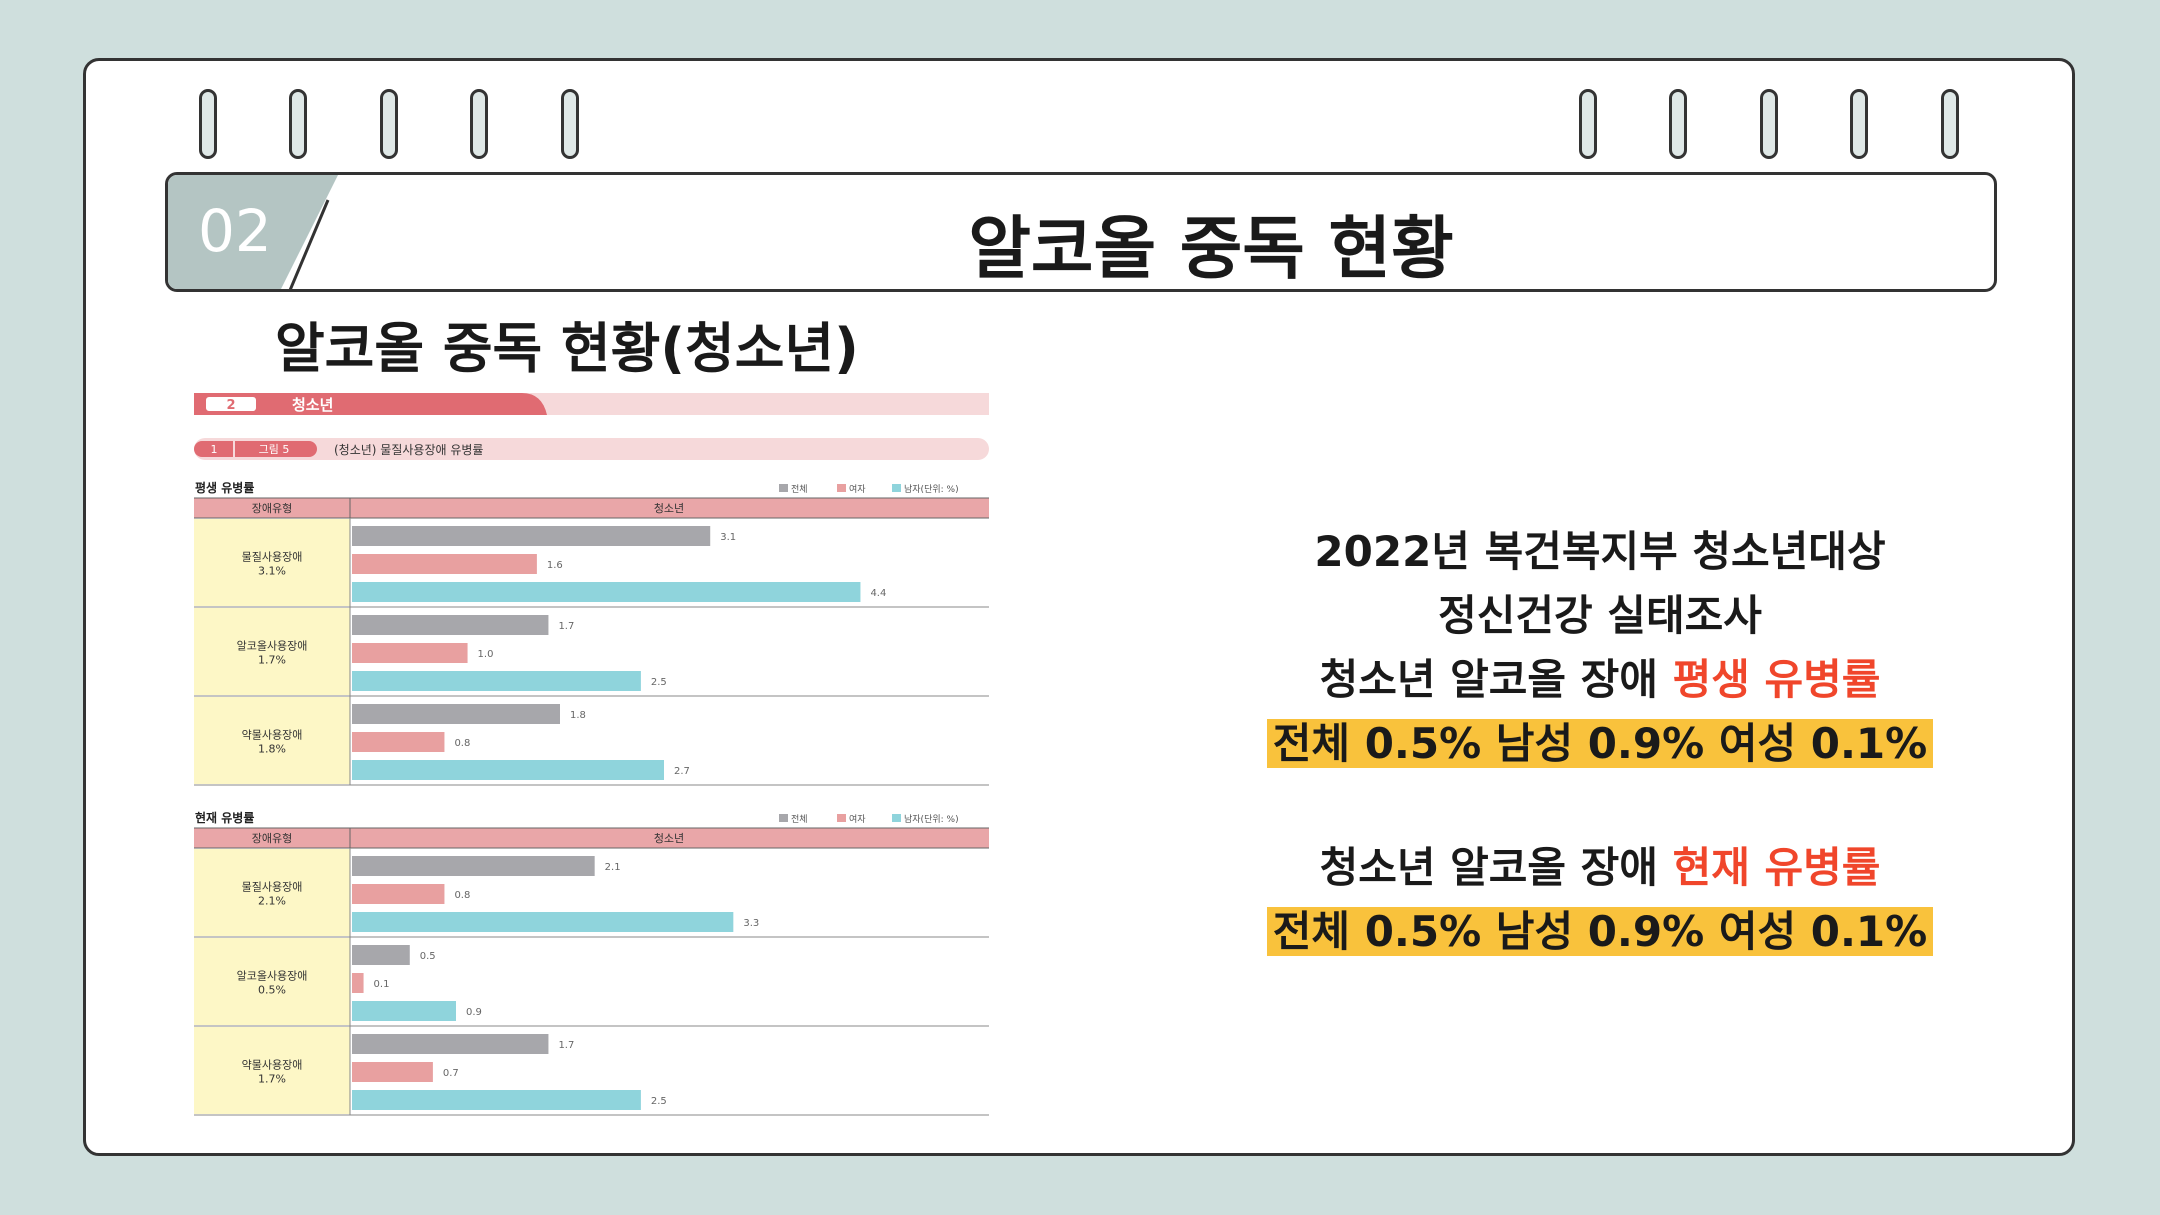 This screenshot has height=1215, width=2160. What do you see at coordinates (1600, 551) in the screenshot?
I see `survey-title: 2022년 복건복지부 청소년대상` at bounding box center [1600, 551].